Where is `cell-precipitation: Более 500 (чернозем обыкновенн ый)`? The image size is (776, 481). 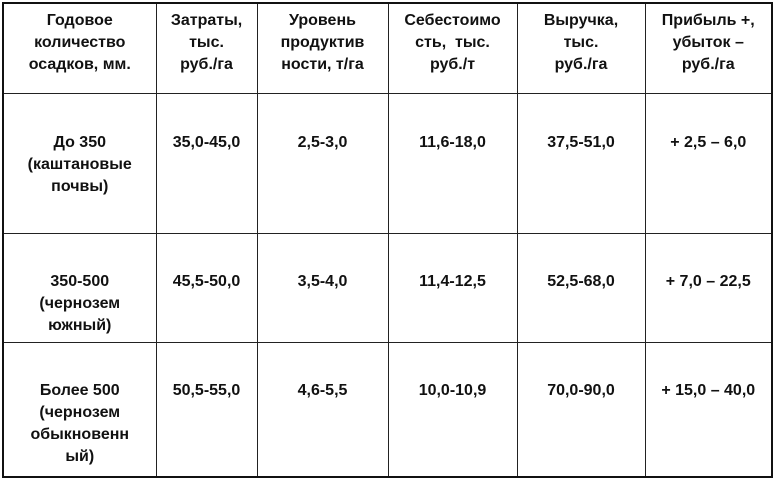 cell-precipitation: Более 500 (чернозем обыкновенн ый) is located at coordinates (79, 409).